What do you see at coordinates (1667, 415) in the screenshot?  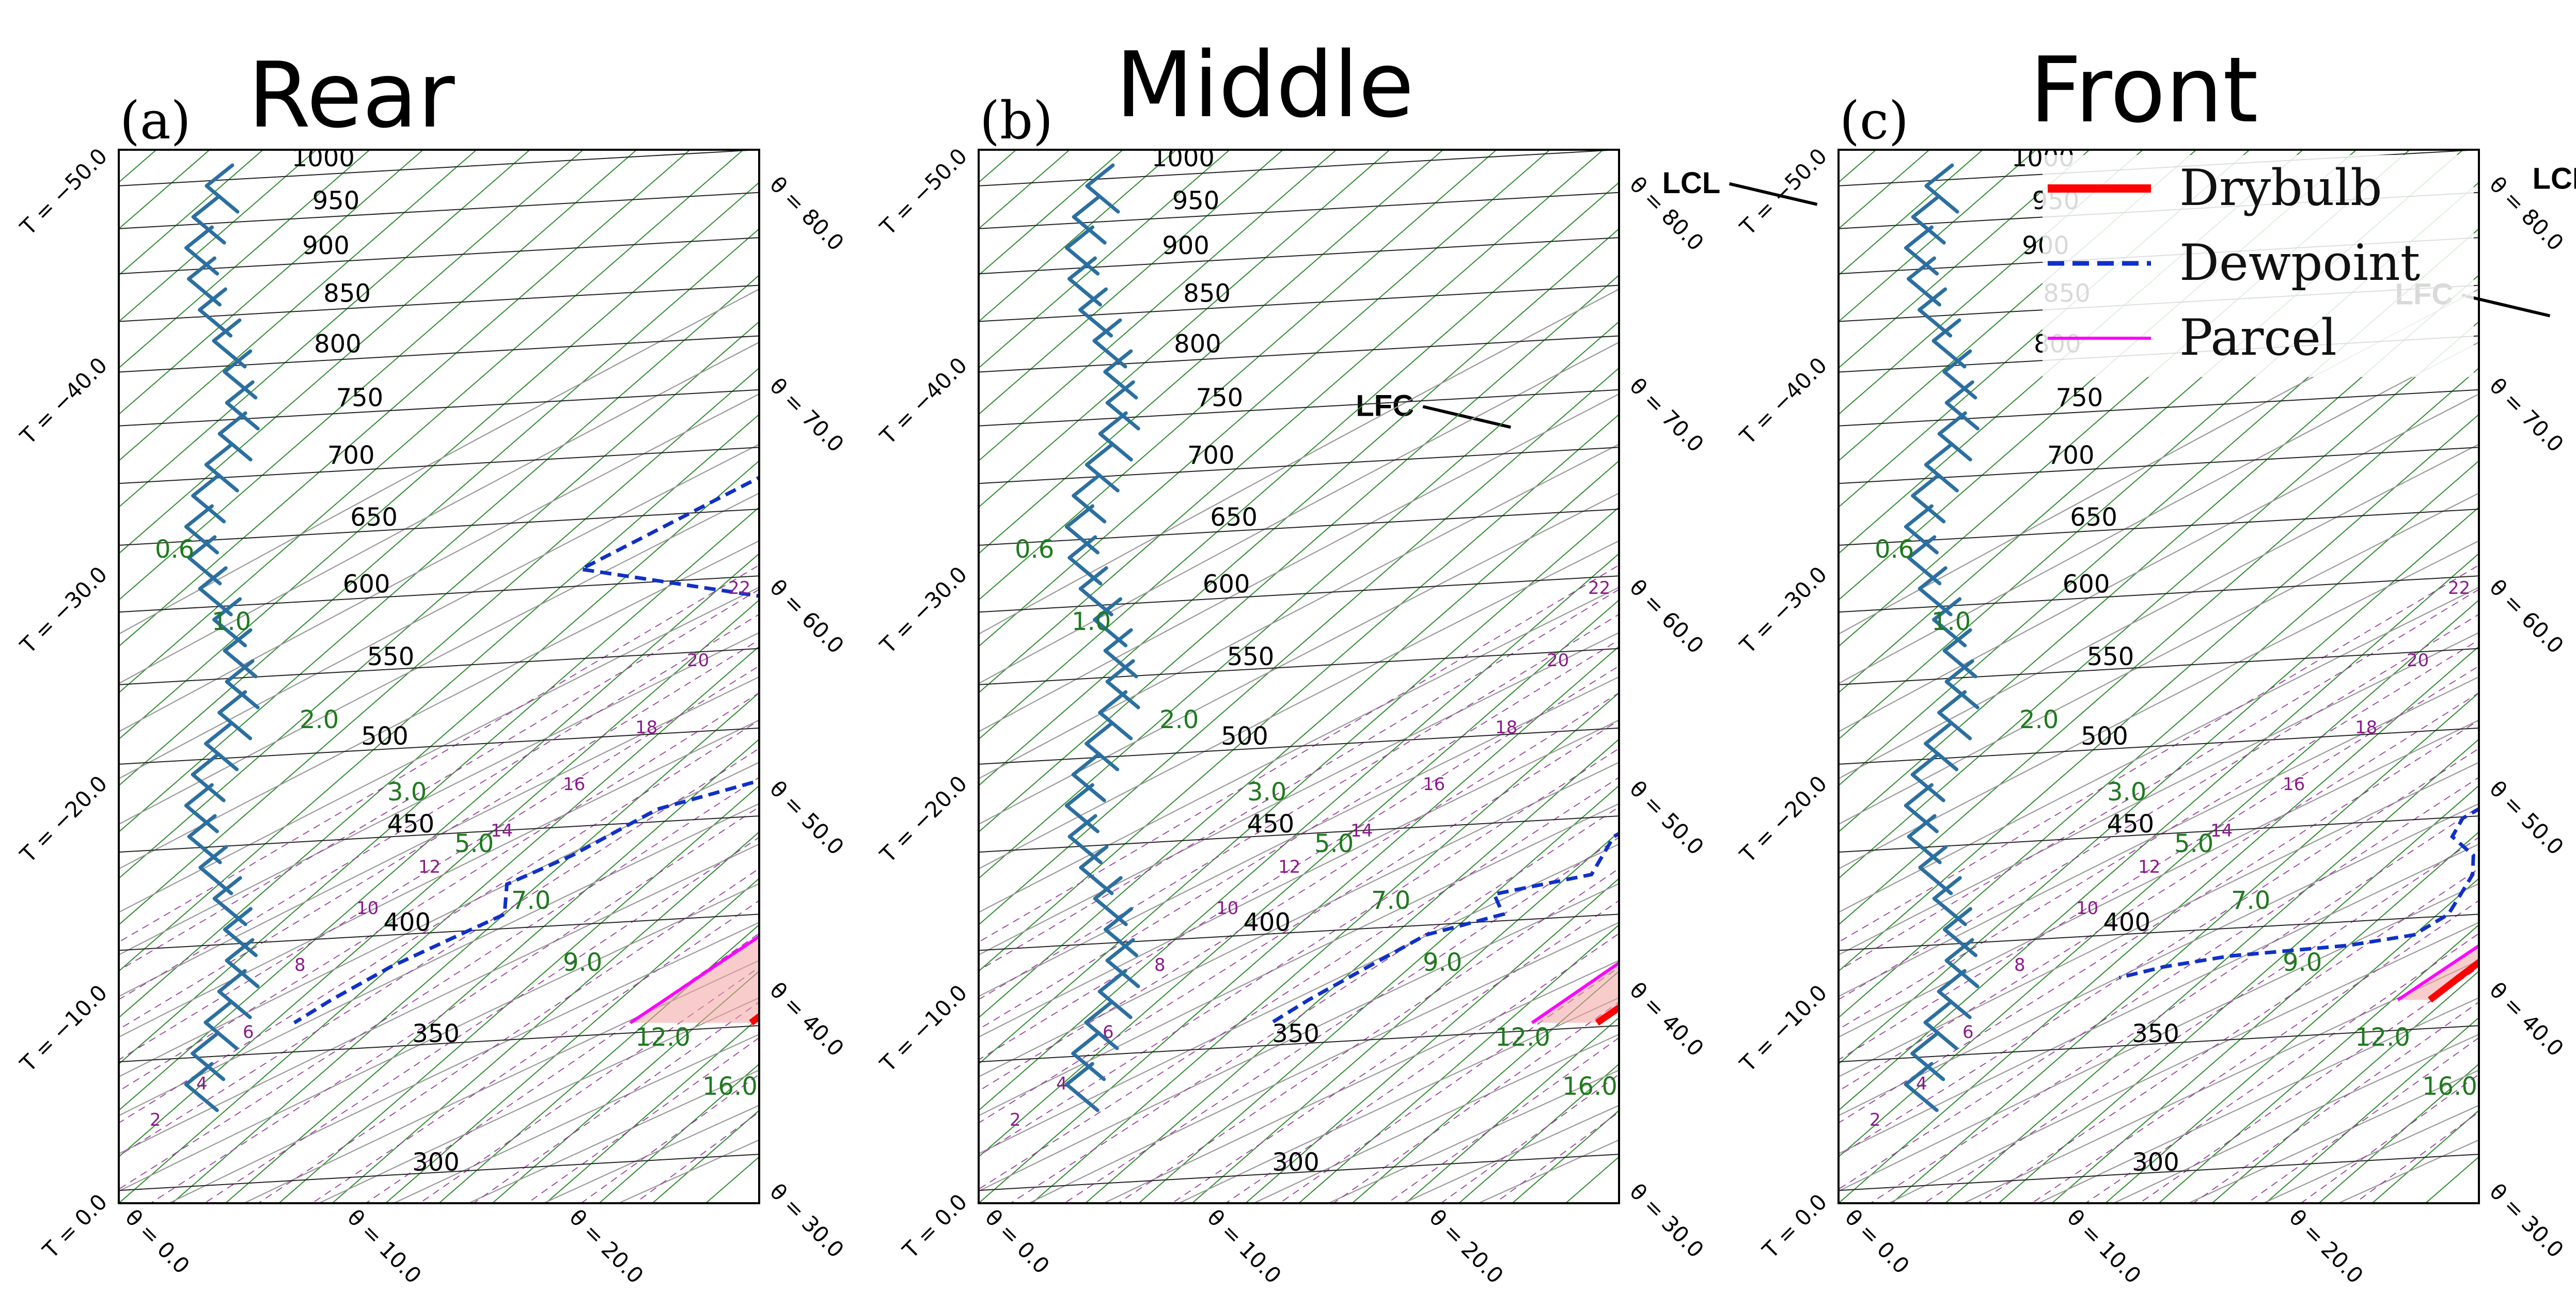 I see `right-tick-label: θ = 70.0` at bounding box center [1667, 415].